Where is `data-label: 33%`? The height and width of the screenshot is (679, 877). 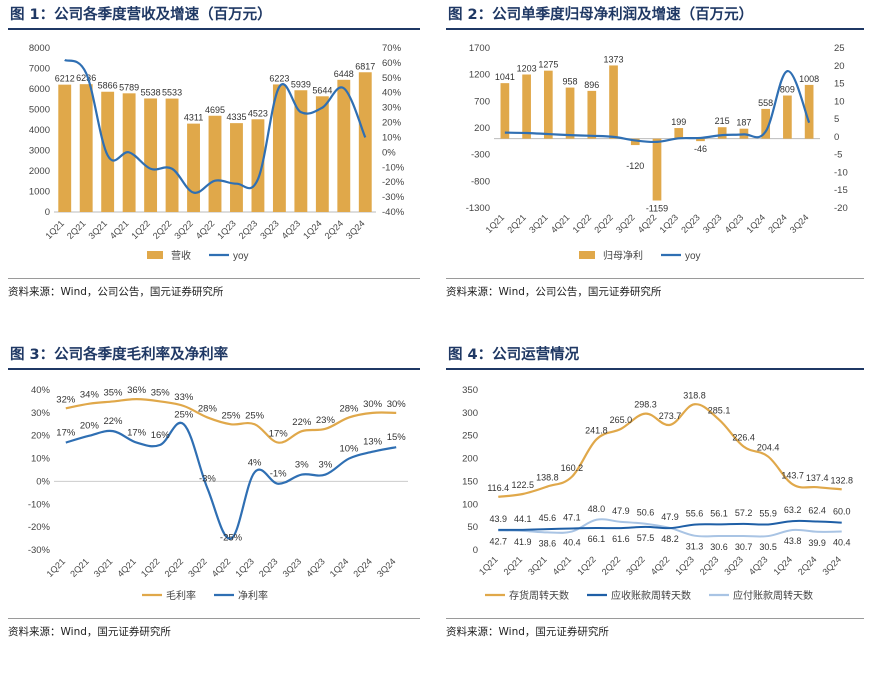
data-label: 33% is located at coordinates (184, 397).